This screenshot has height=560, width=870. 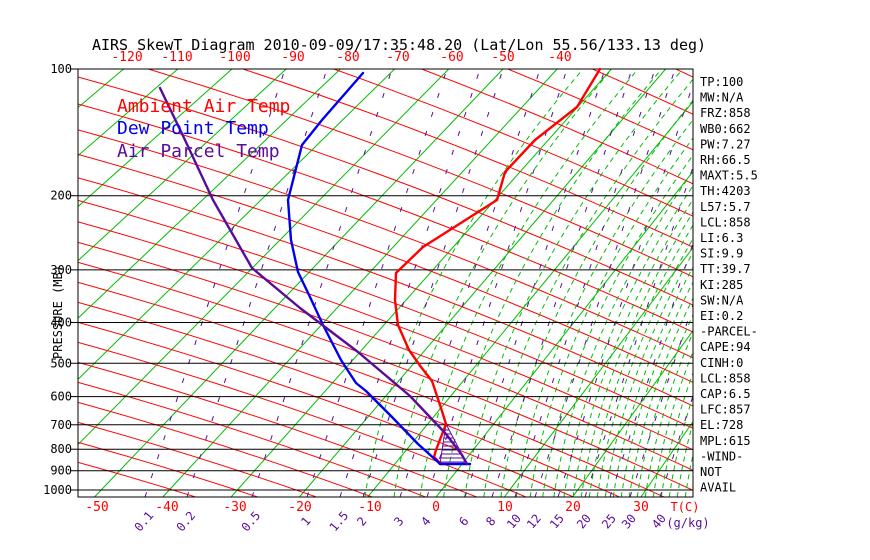 I want to click on stat-row: -WIND-, so click(x=721, y=456).